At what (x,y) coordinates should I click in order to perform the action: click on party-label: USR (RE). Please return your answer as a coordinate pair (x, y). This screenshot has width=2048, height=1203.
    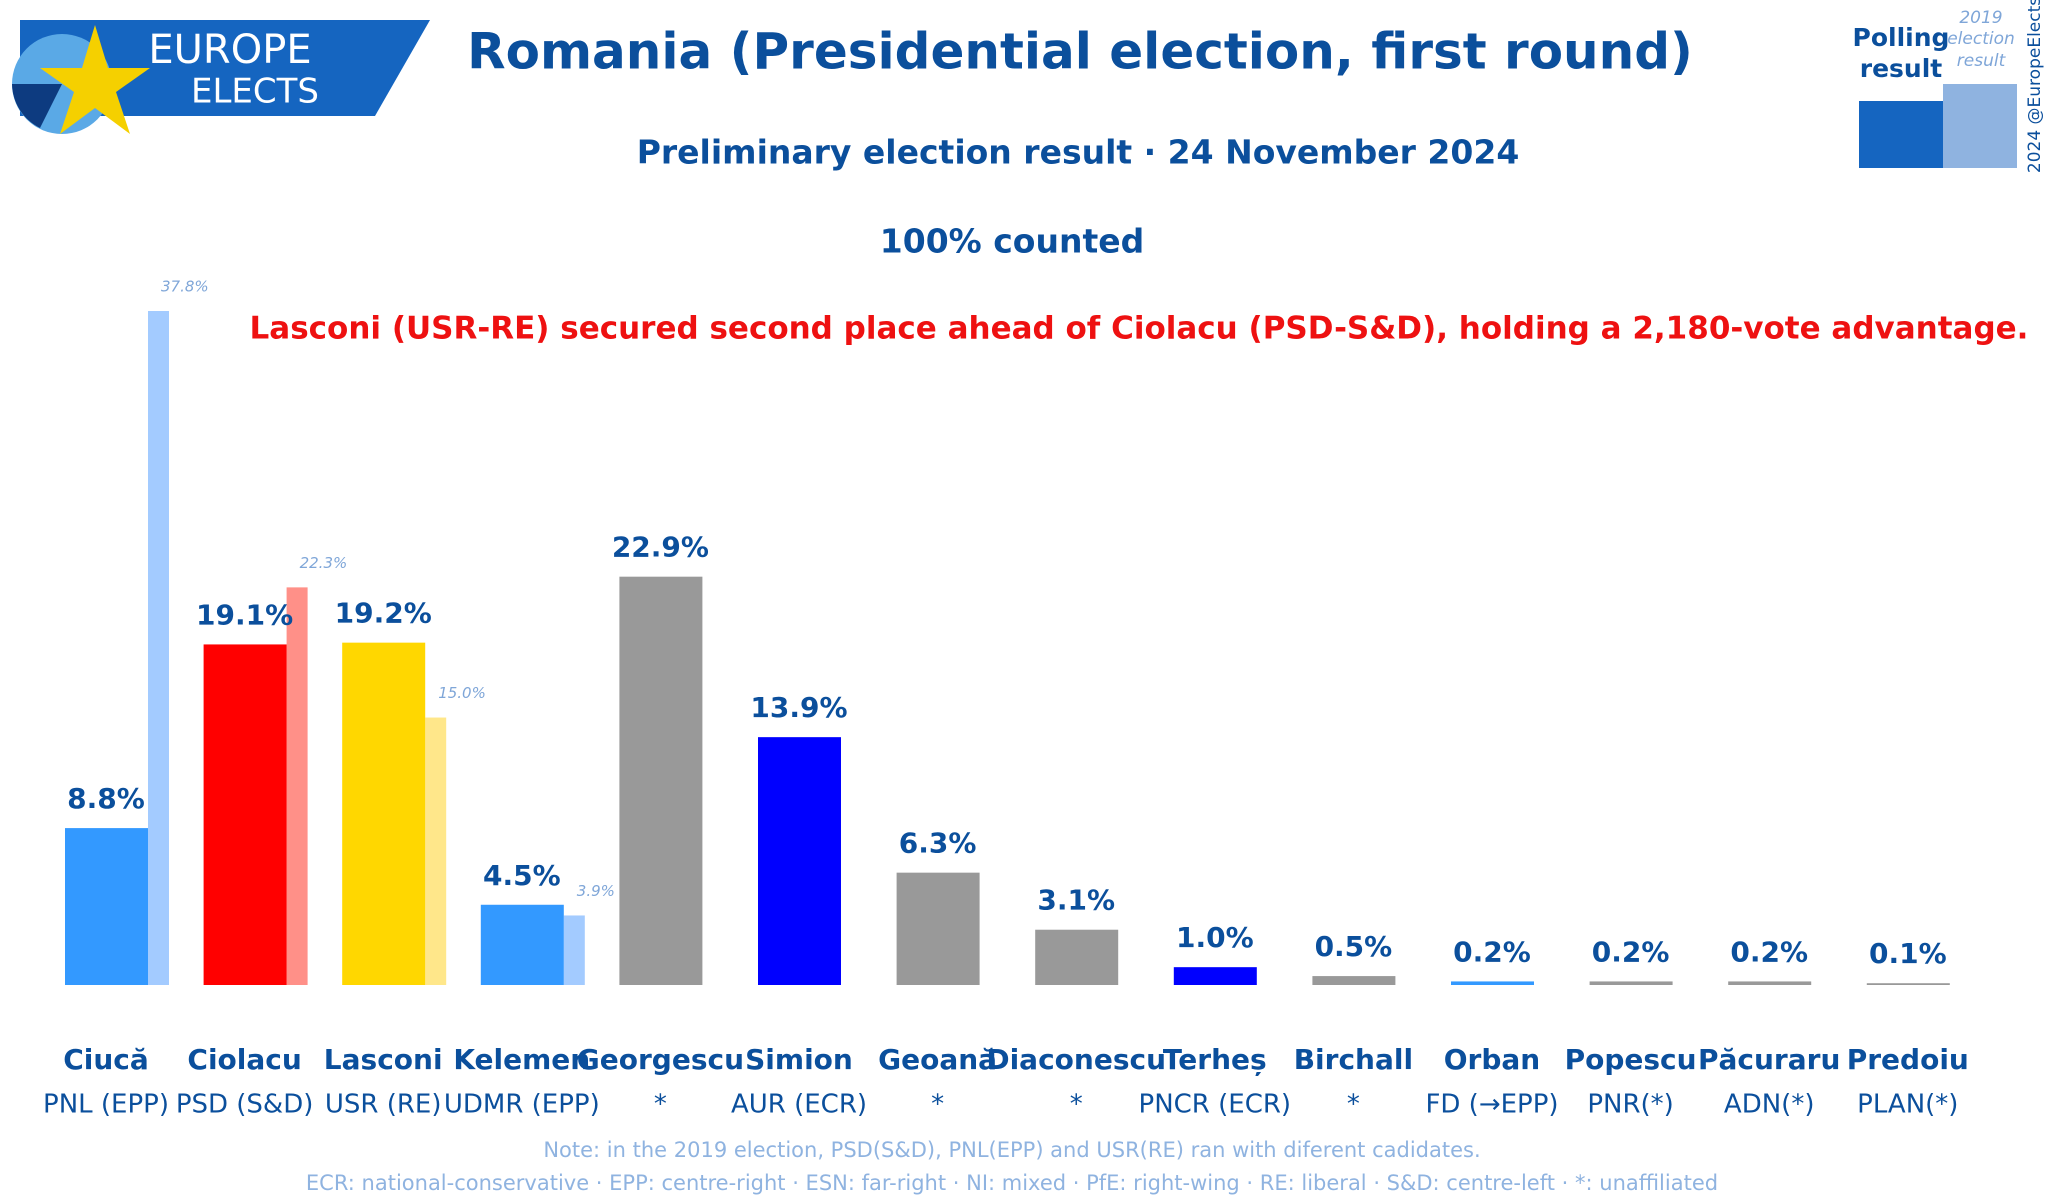
    Looking at the image, I should click on (383, 1105).